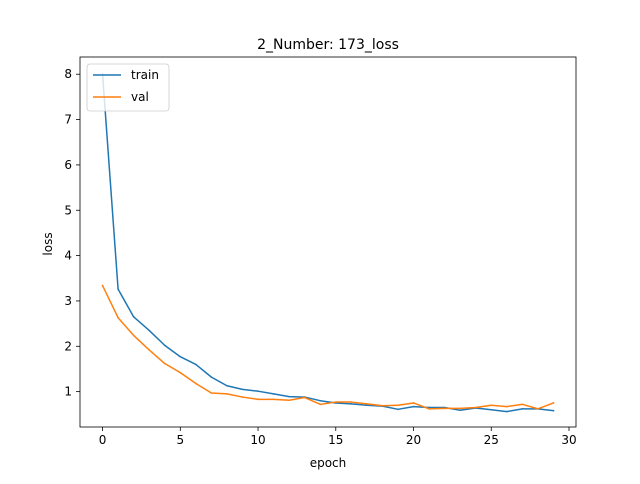 Image resolution: width=640 pixels, height=484 pixels. I want to click on chart-title: 2_Number: 173_loss, so click(328, 45).